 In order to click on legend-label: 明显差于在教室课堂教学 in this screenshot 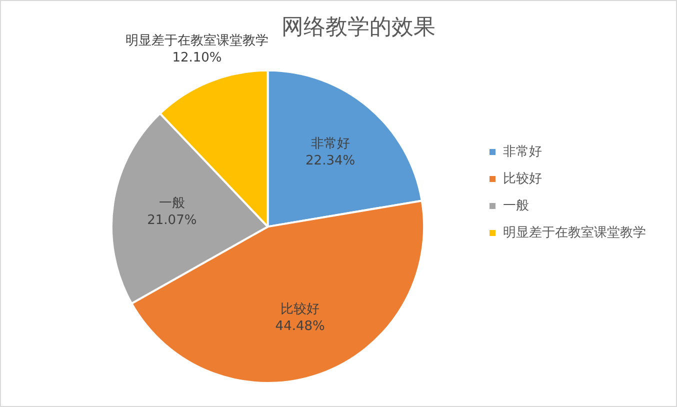, I will do `click(574, 232)`.